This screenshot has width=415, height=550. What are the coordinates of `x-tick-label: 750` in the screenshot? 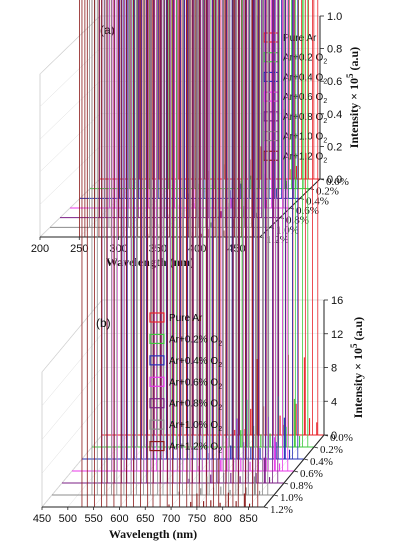 It's located at (197, 519).